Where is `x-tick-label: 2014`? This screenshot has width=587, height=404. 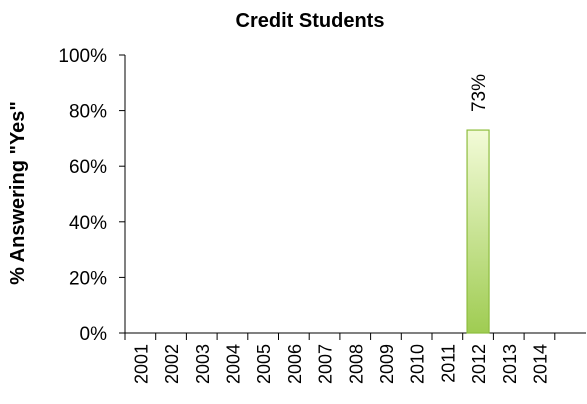 x-tick-label: 2014 is located at coordinates (540, 364).